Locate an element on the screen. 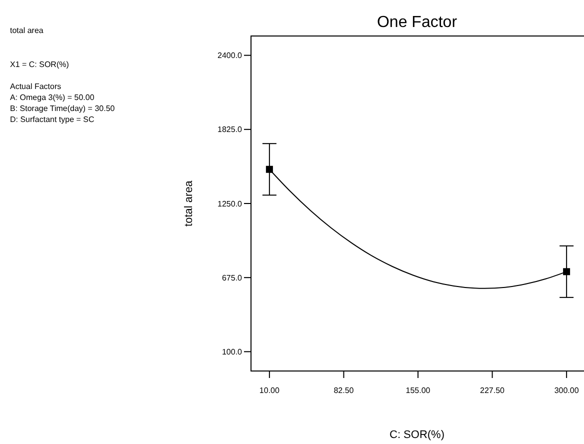  text: B: Storage Time(day) = 30.50 is located at coordinates (63, 108).